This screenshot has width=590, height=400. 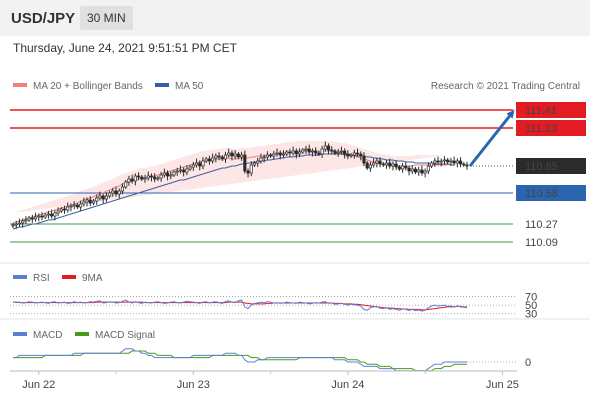 What do you see at coordinates (82, 334) in the screenshot?
I see `macd-signal-legend-swatch` at bounding box center [82, 334].